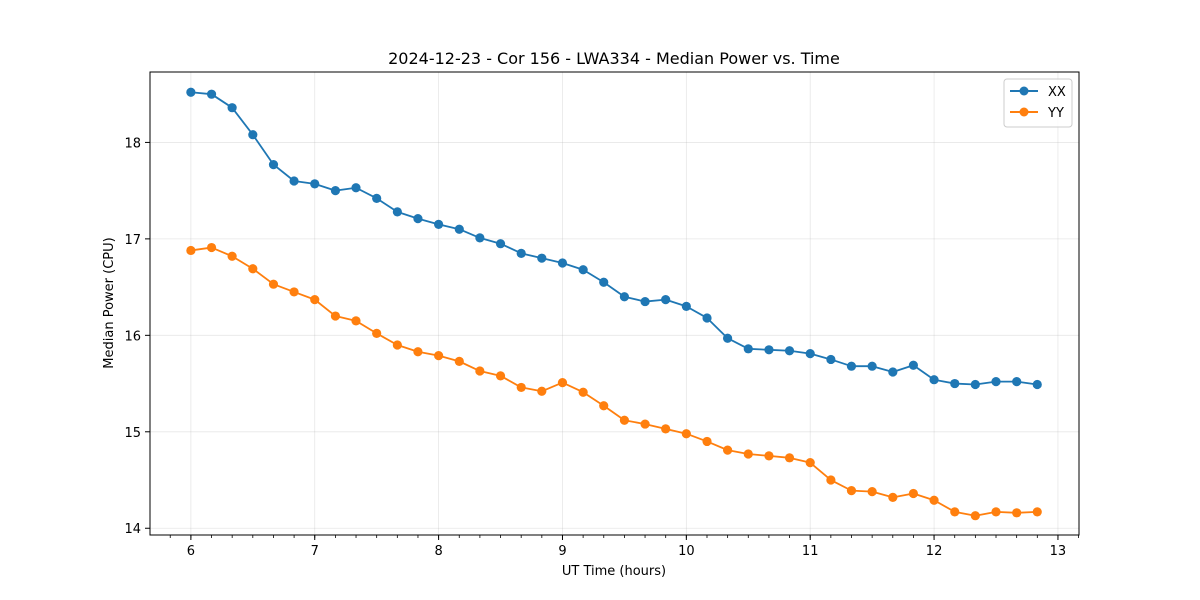  Describe the element at coordinates (1058, 551) in the screenshot. I see `x-tick-label: 13` at that location.